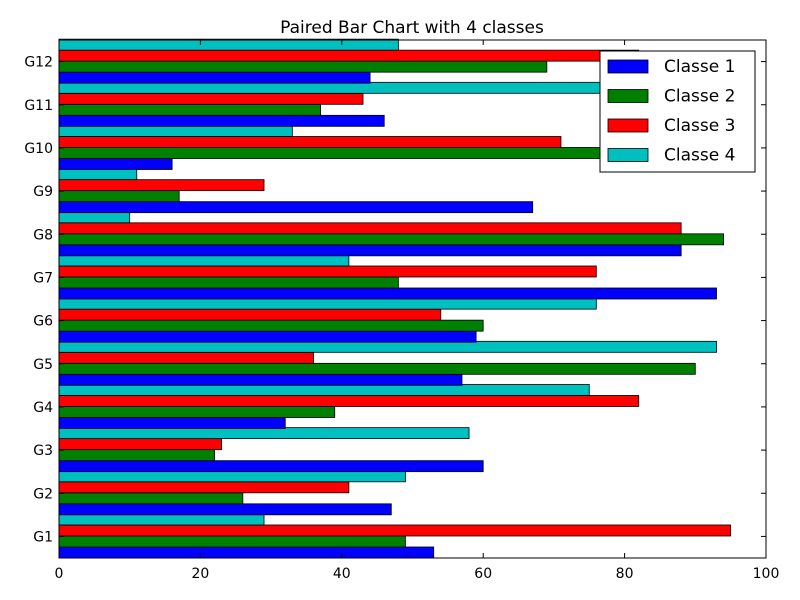 The width and height of the screenshot is (800, 600). I want to click on y-tick-label: G9, so click(43, 192).